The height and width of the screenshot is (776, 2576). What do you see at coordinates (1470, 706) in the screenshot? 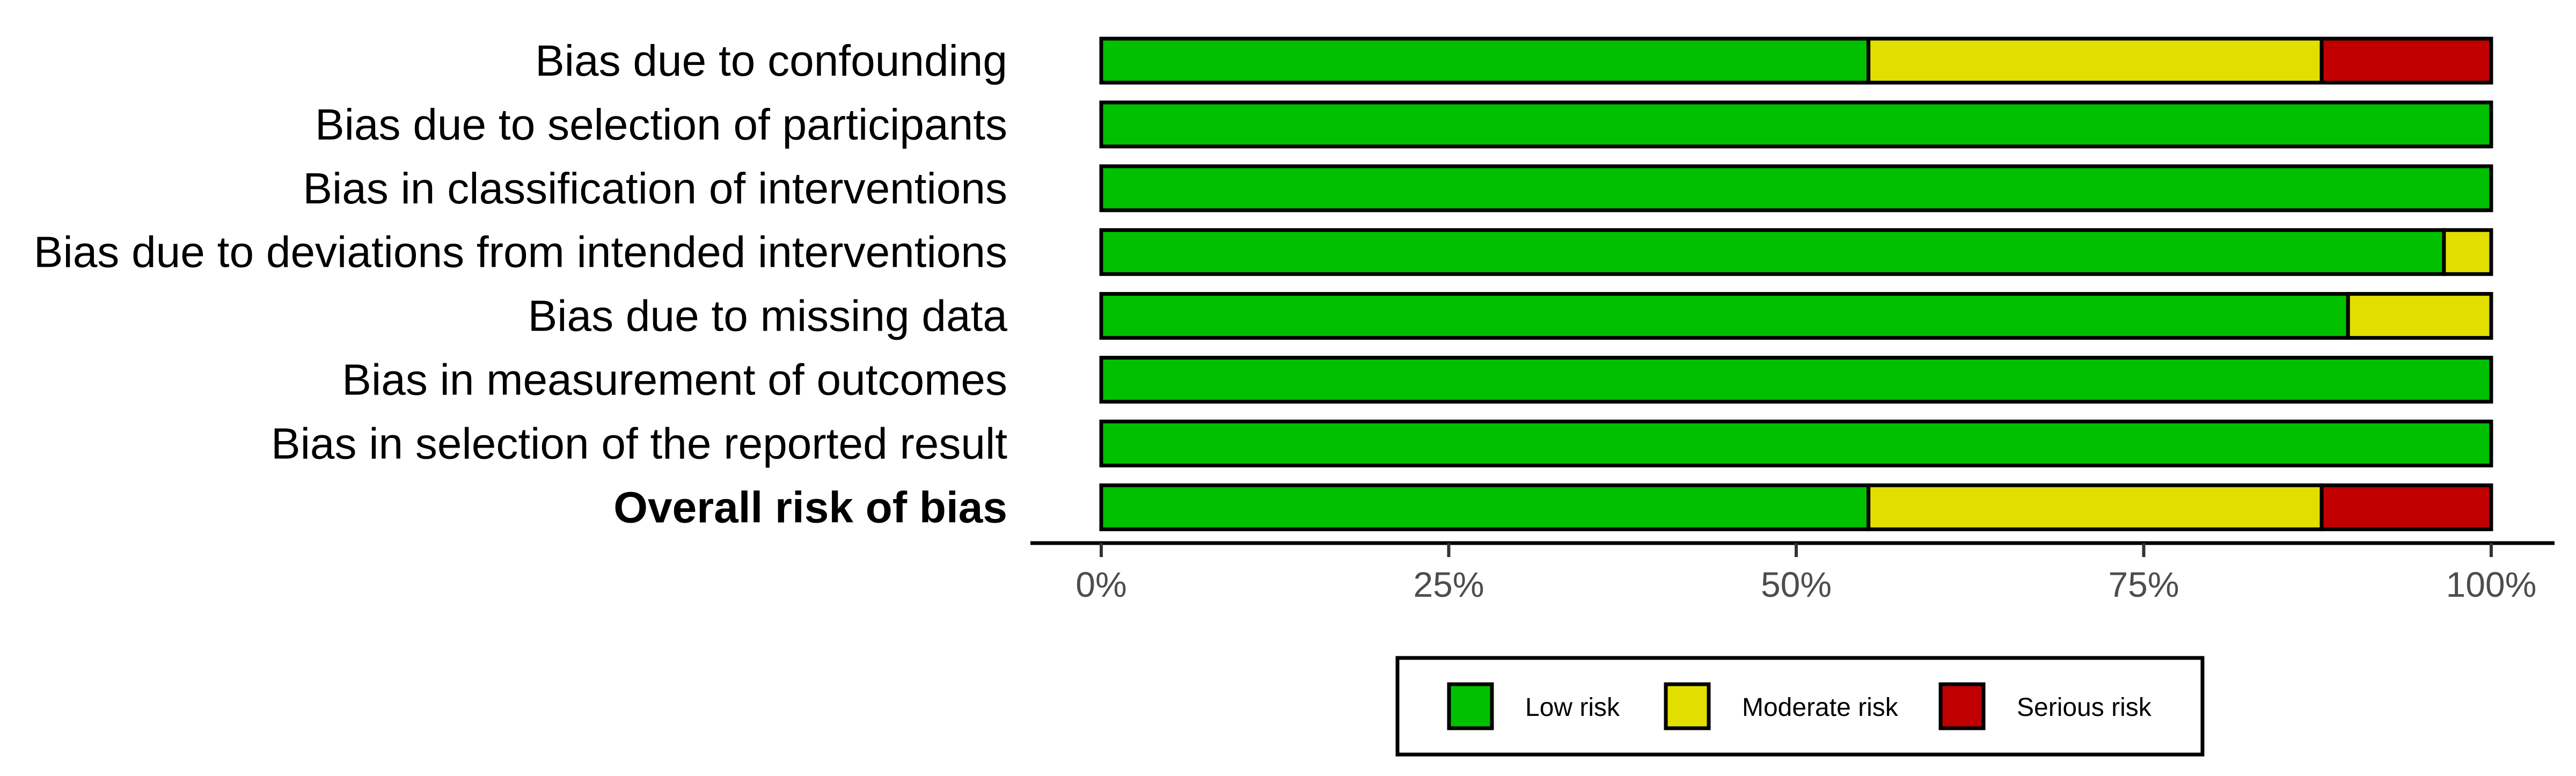
I see `legend-key-low-risk` at bounding box center [1470, 706].